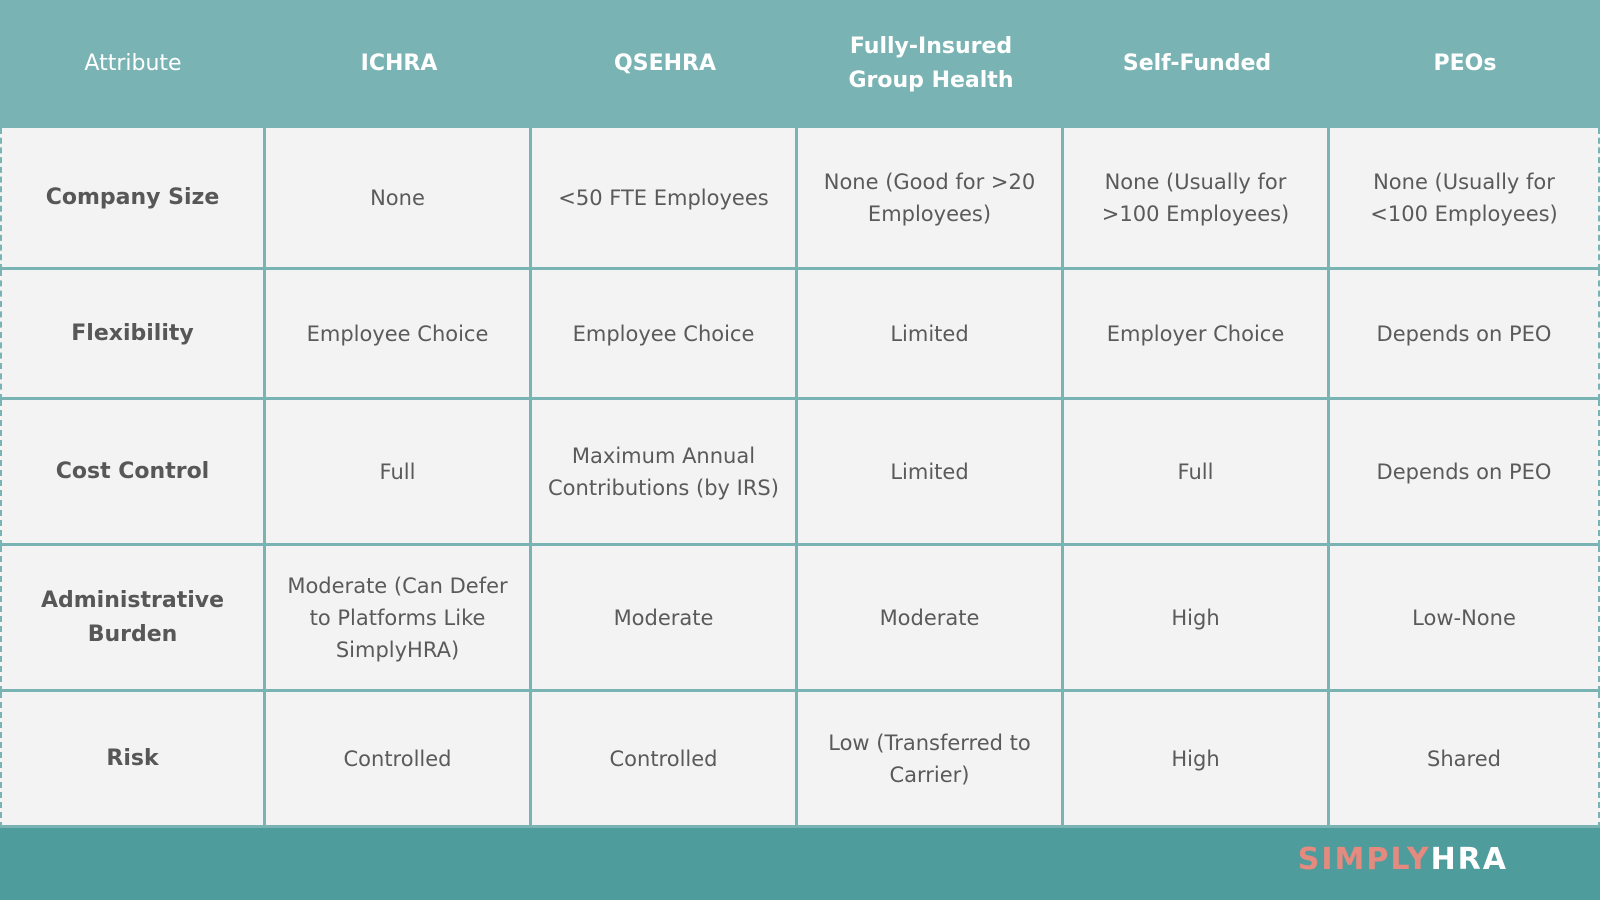  What do you see at coordinates (931, 199) in the screenshot?
I see `table-cell: None (Good for >20 Employees)` at bounding box center [931, 199].